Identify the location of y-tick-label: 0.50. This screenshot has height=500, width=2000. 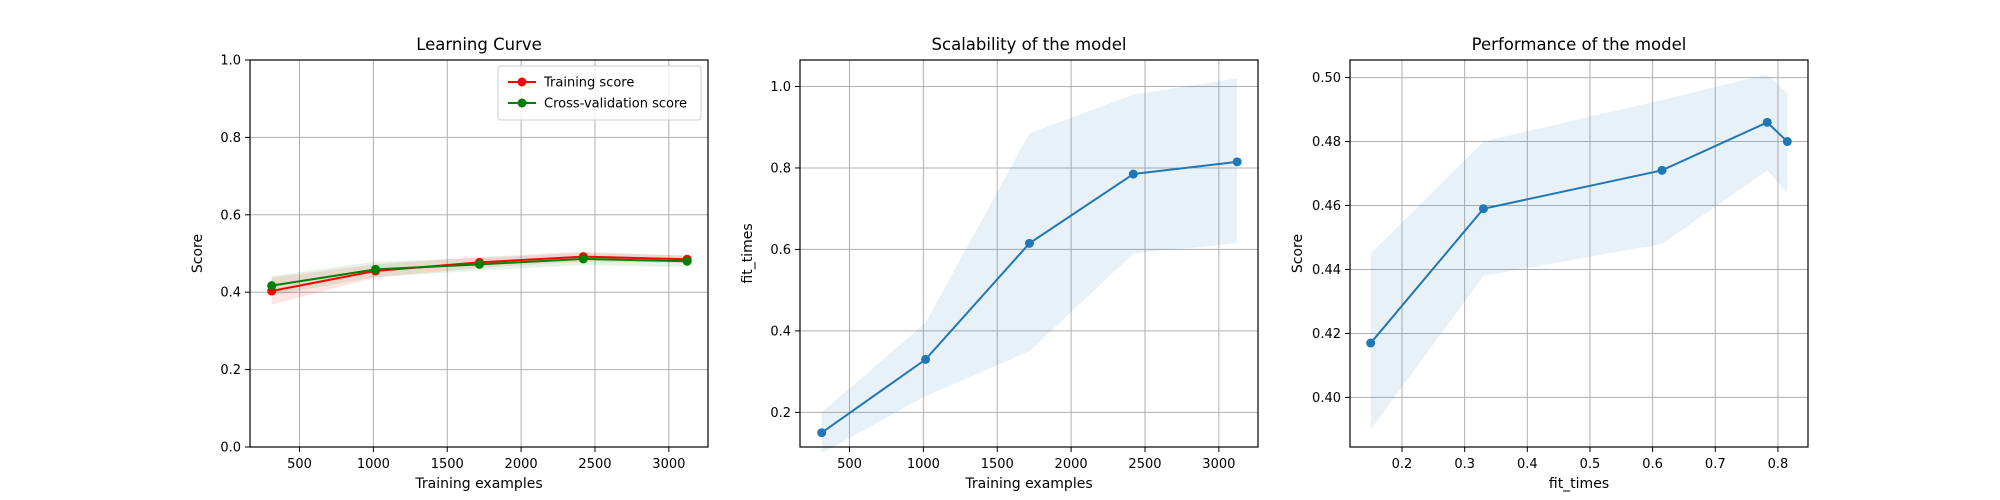
(1326, 78).